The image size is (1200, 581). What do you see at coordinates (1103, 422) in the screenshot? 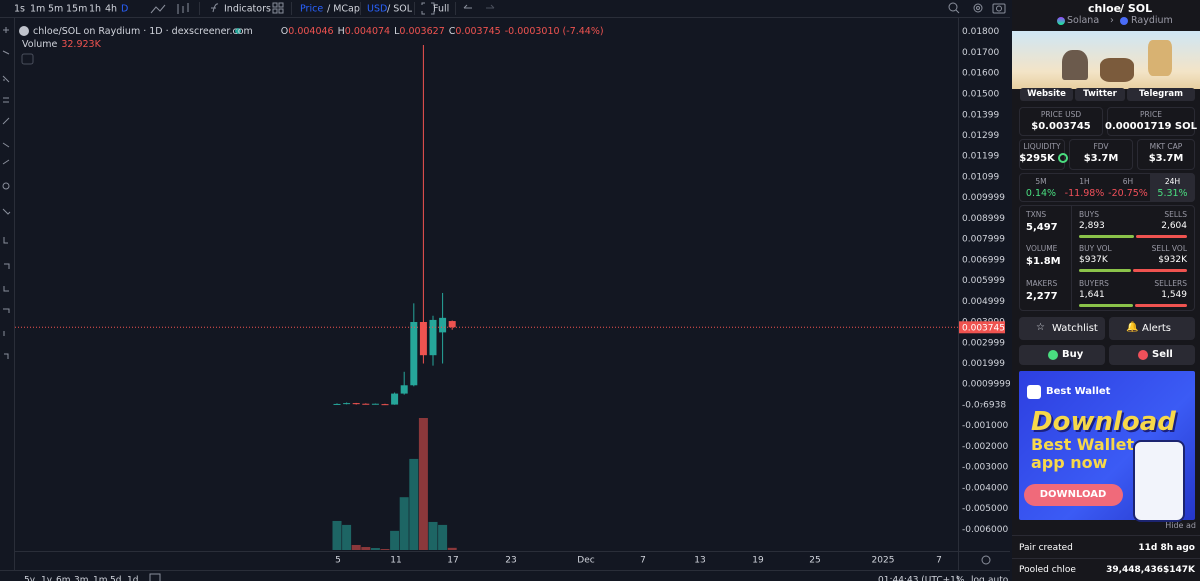
I see `ad-headline: Download` at bounding box center [1103, 422].